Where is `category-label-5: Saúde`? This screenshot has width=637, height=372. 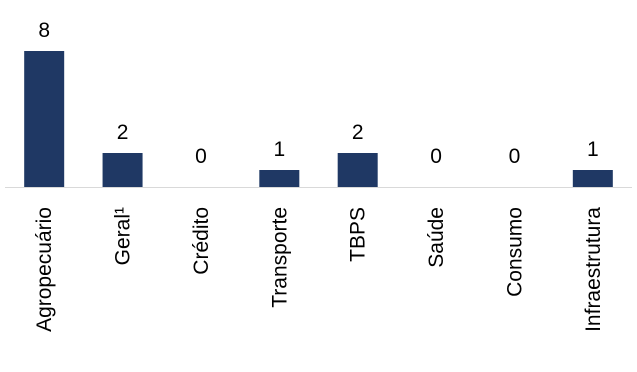
category-label-5: Saúde is located at coordinates (436, 237).